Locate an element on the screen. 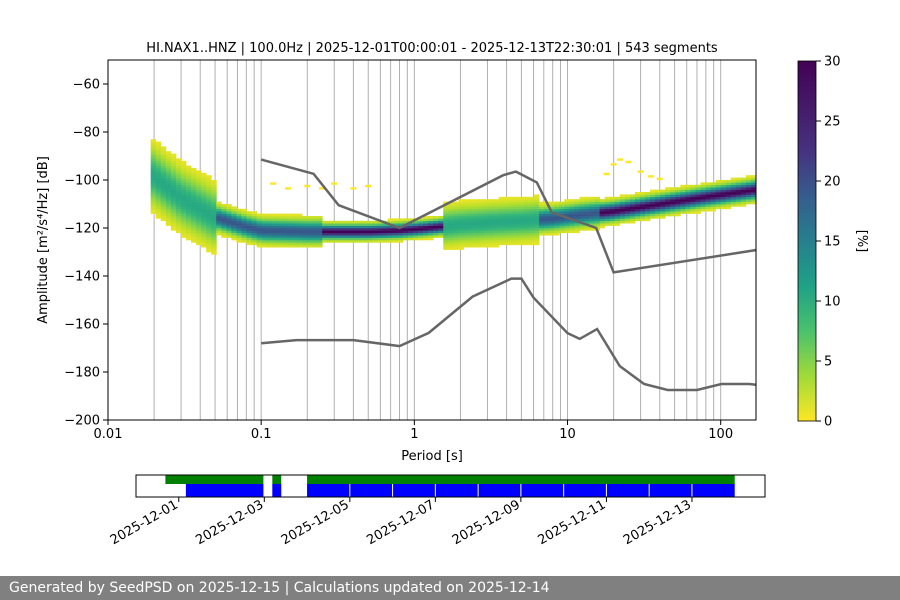 The height and width of the screenshot is (600, 900). psd-heatmap is located at coordinates (453, 197).